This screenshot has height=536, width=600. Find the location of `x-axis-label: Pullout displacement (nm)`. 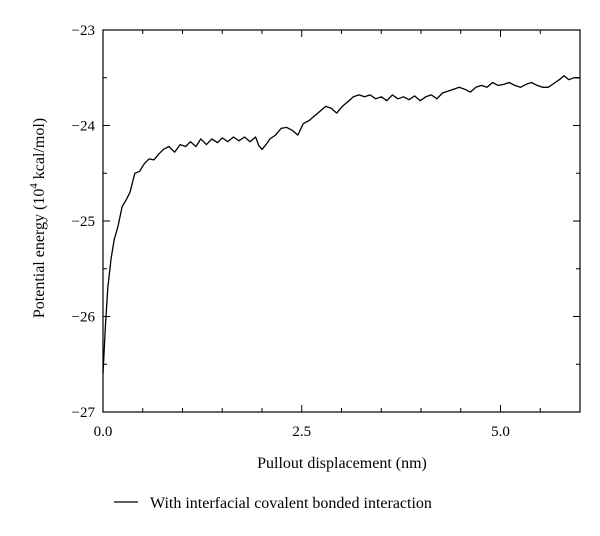

x-axis-label: Pullout displacement (nm) is located at coordinates (342, 463).